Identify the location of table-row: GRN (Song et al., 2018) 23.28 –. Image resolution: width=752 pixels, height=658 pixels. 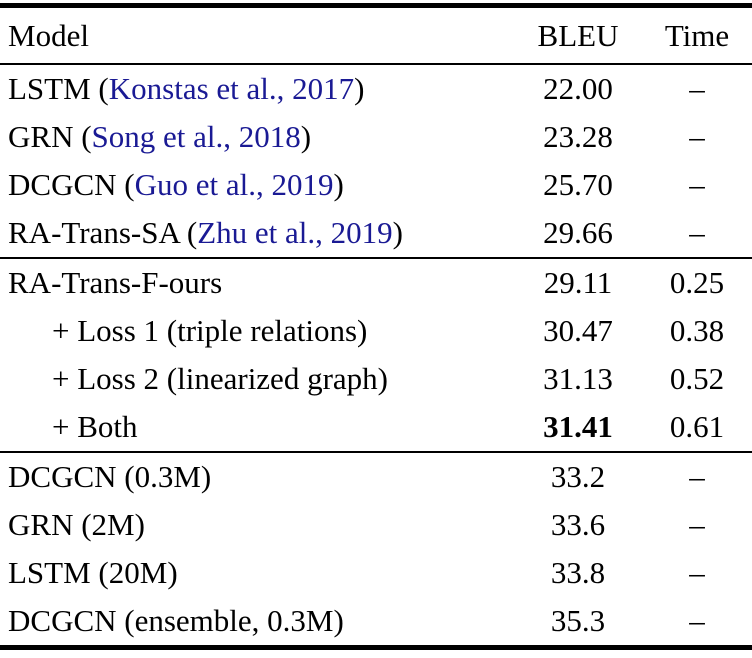
(376, 137).